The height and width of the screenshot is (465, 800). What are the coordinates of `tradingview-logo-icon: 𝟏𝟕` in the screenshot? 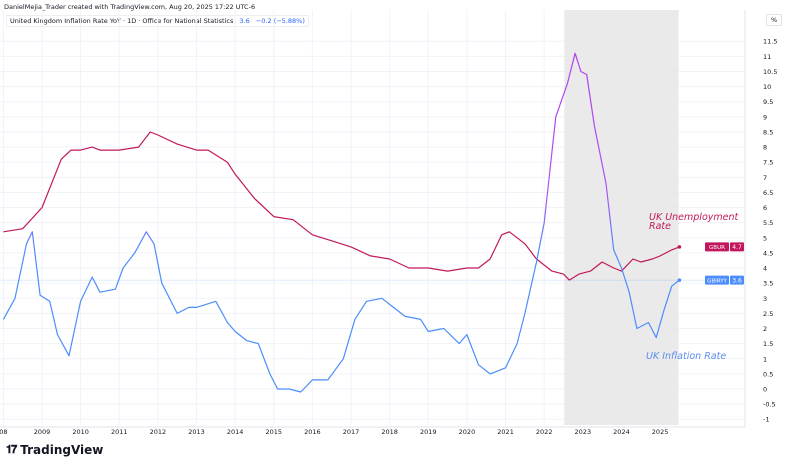 It's located at (11, 449).